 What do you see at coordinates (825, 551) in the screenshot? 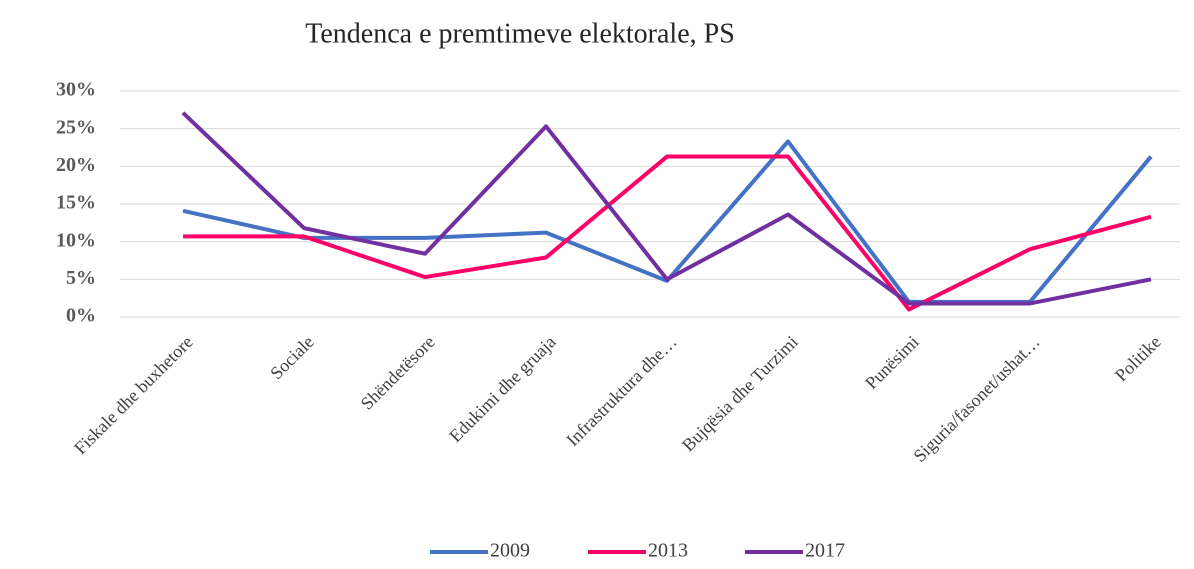
I see `legend-label: 2017` at bounding box center [825, 551].